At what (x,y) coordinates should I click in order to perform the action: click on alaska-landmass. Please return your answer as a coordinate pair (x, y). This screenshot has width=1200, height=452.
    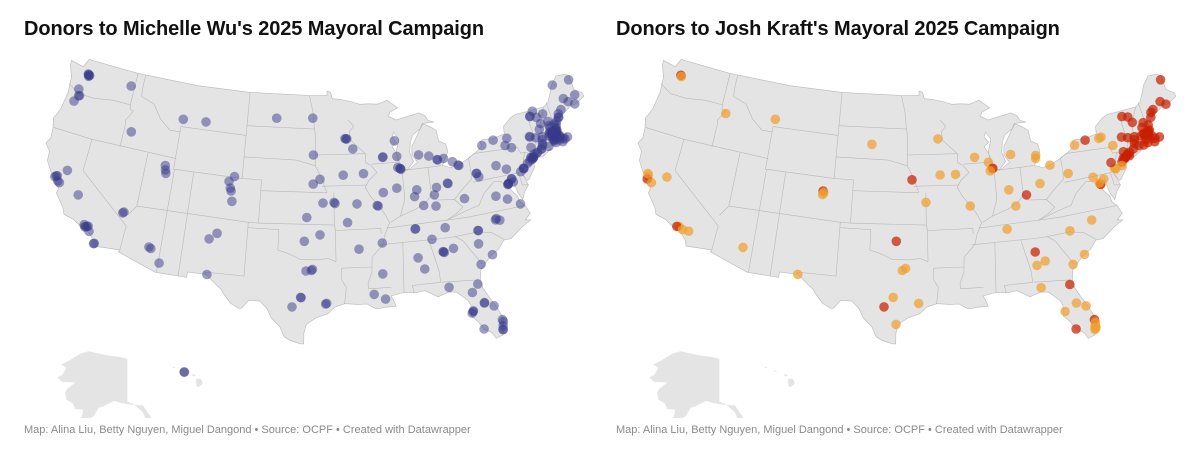
    Looking at the image, I should click on (104, 384).